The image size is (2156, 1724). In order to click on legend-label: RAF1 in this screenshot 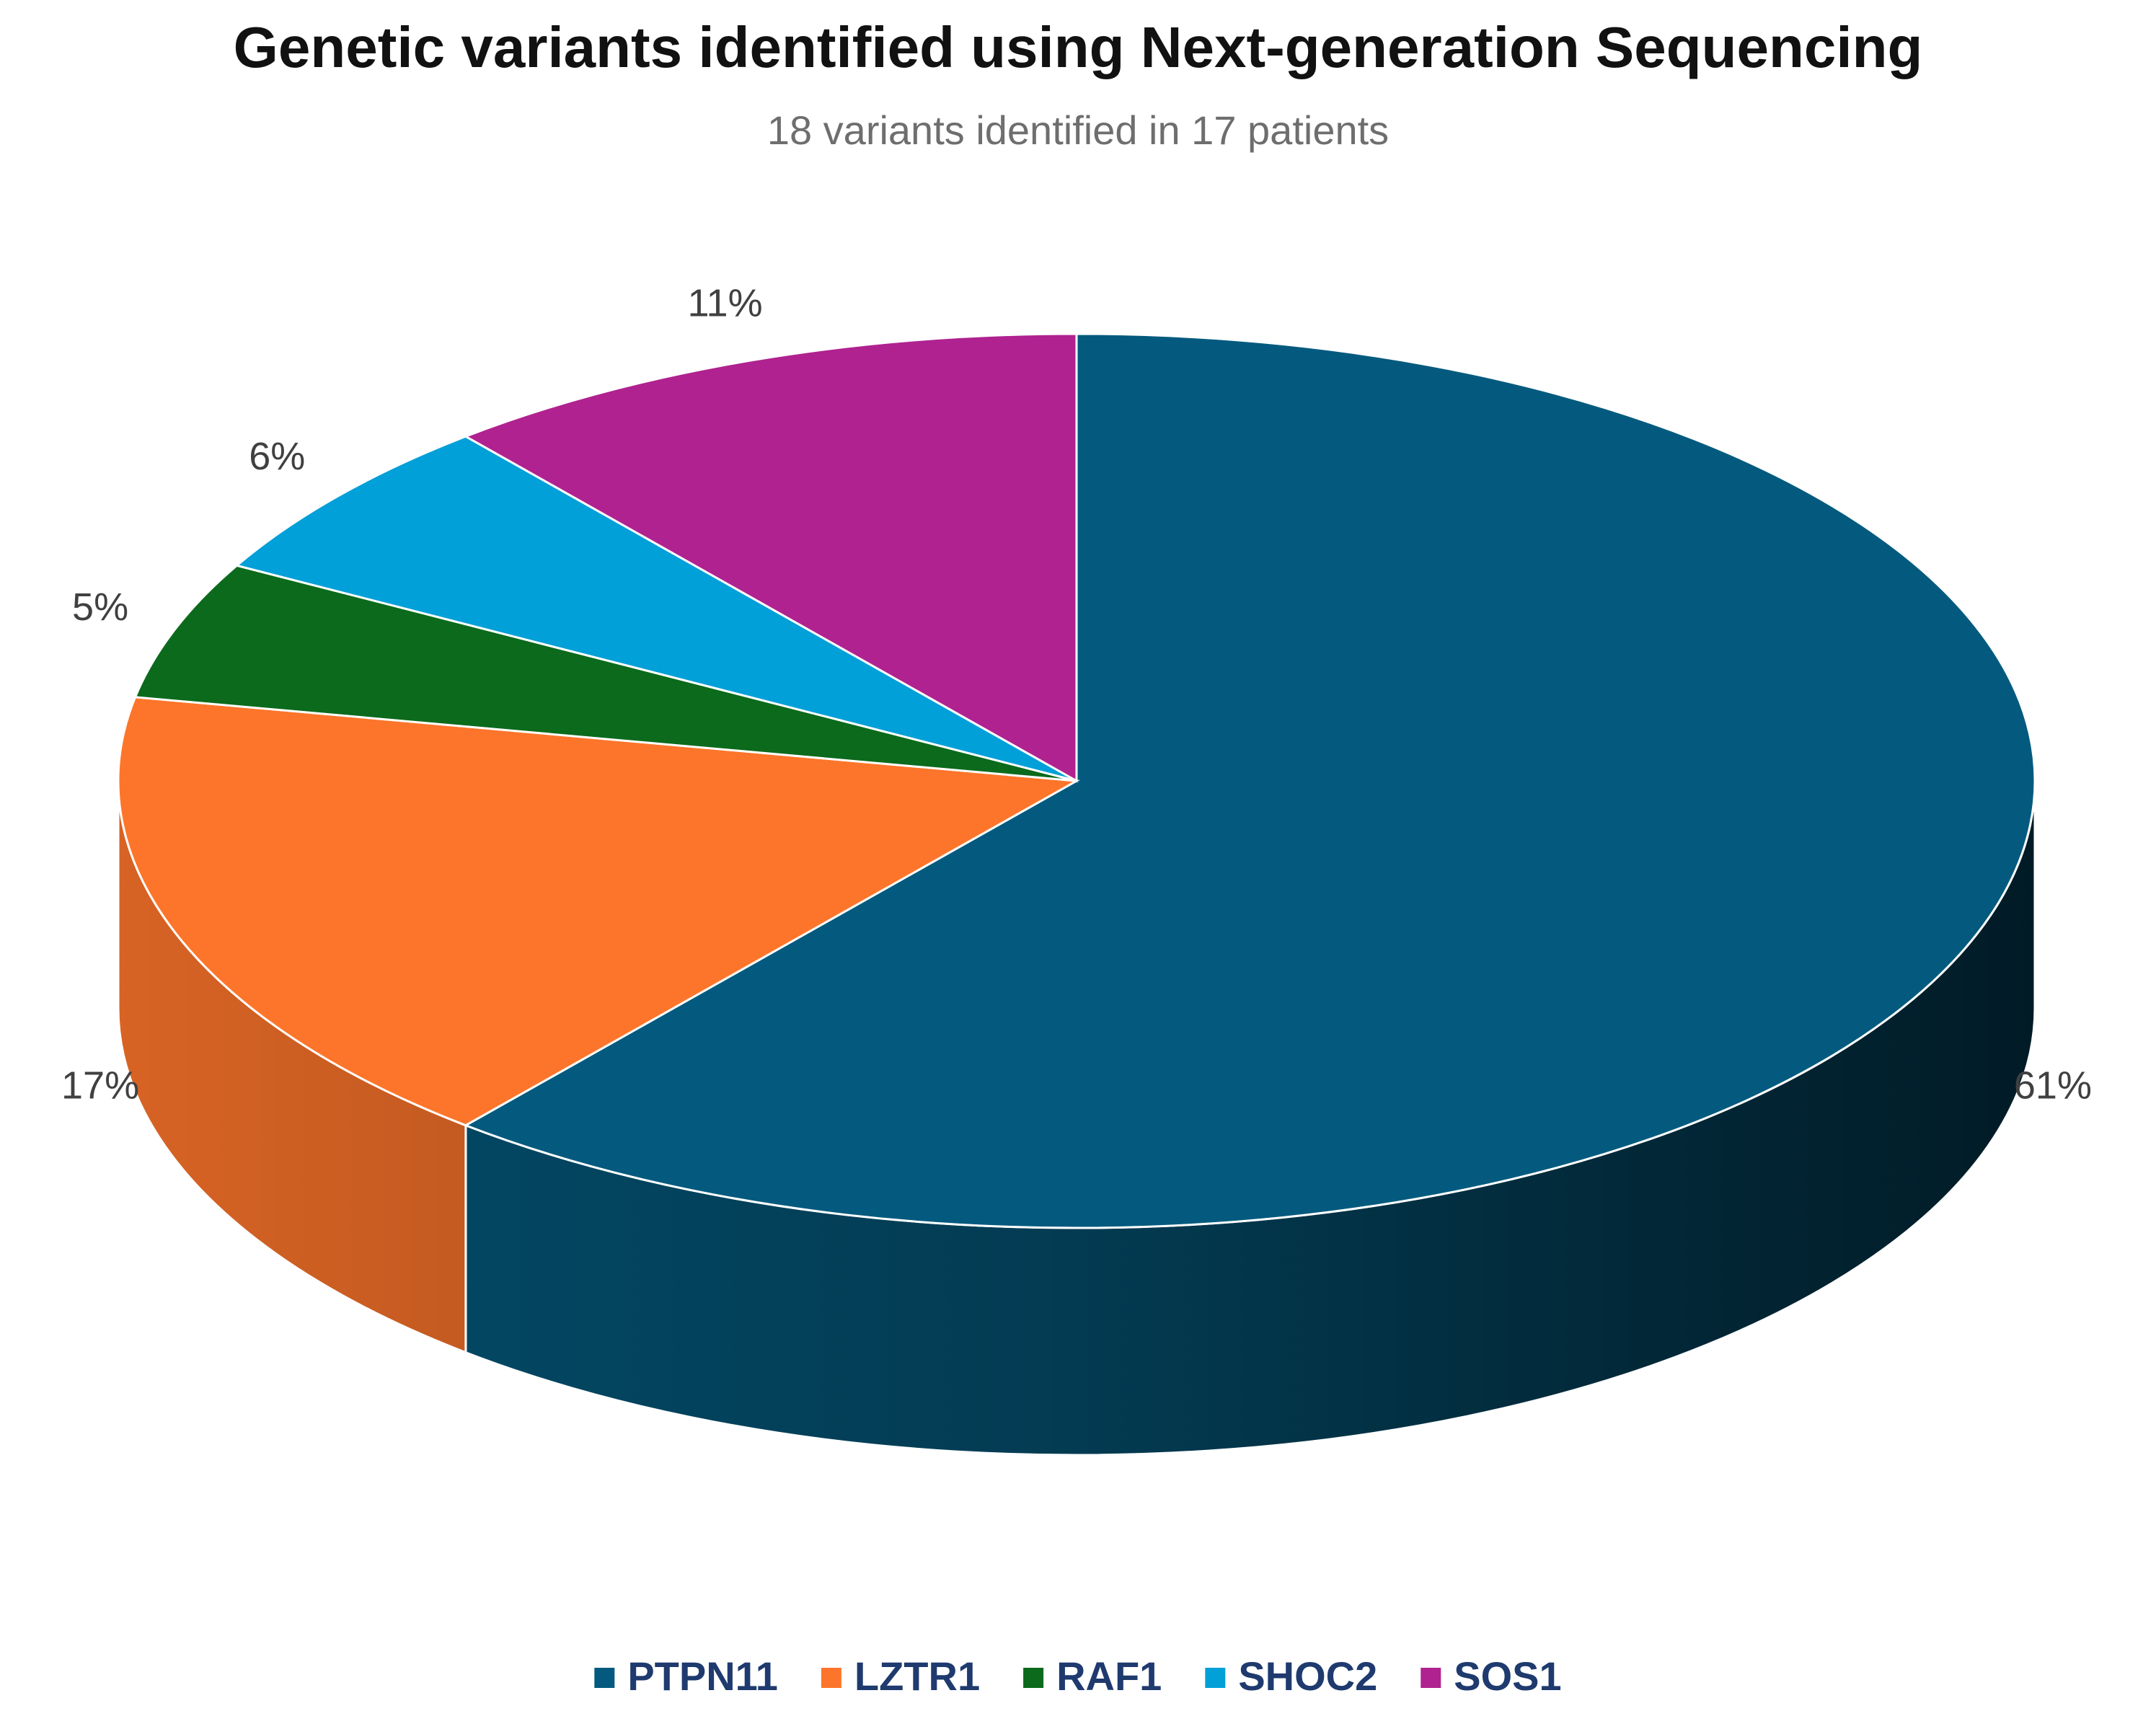, I will do `click(1109, 1676)`.